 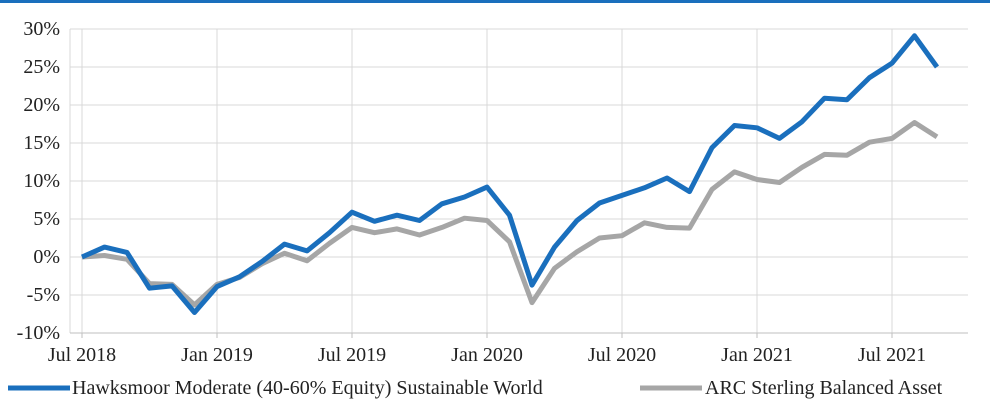 What do you see at coordinates (41, 105) in the screenshot?
I see `y-tick-label: 20%` at bounding box center [41, 105].